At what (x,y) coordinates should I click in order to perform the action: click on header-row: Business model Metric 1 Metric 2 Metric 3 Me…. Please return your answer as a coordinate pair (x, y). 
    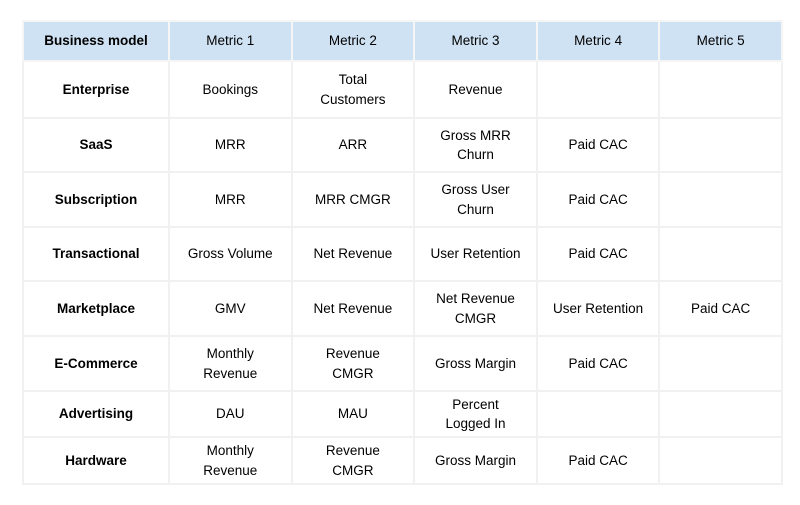
    Looking at the image, I should click on (402, 41).